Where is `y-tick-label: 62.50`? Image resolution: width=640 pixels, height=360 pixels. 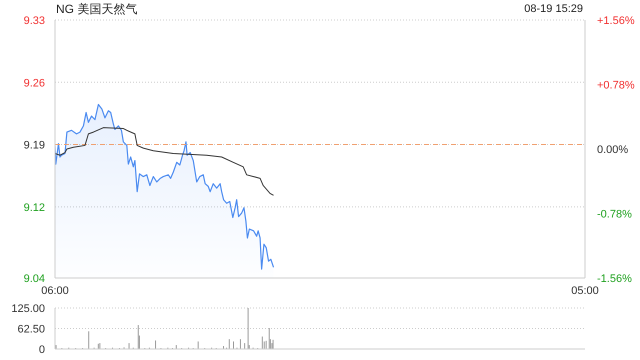 y-tick-label: 62.50 is located at coordinates (31, 330).